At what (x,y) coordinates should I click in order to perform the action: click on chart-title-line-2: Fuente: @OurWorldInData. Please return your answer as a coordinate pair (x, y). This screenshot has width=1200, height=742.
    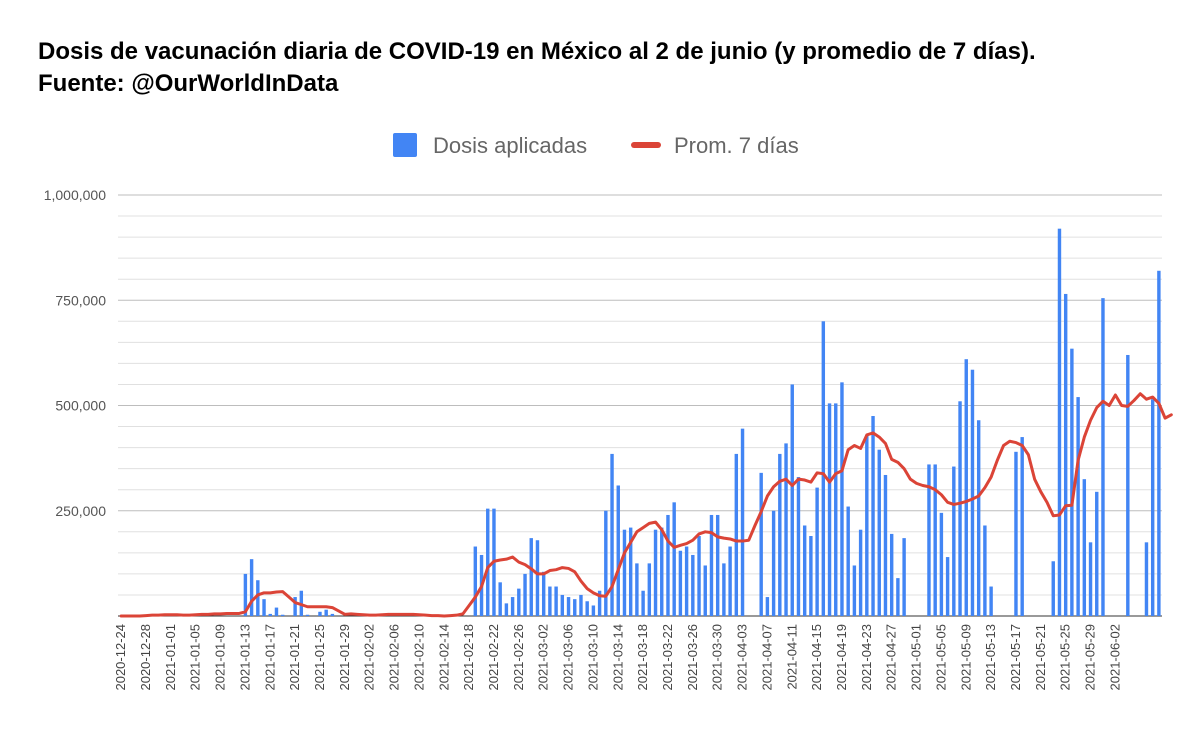
    Looking at the image, I should click on (188, 83).